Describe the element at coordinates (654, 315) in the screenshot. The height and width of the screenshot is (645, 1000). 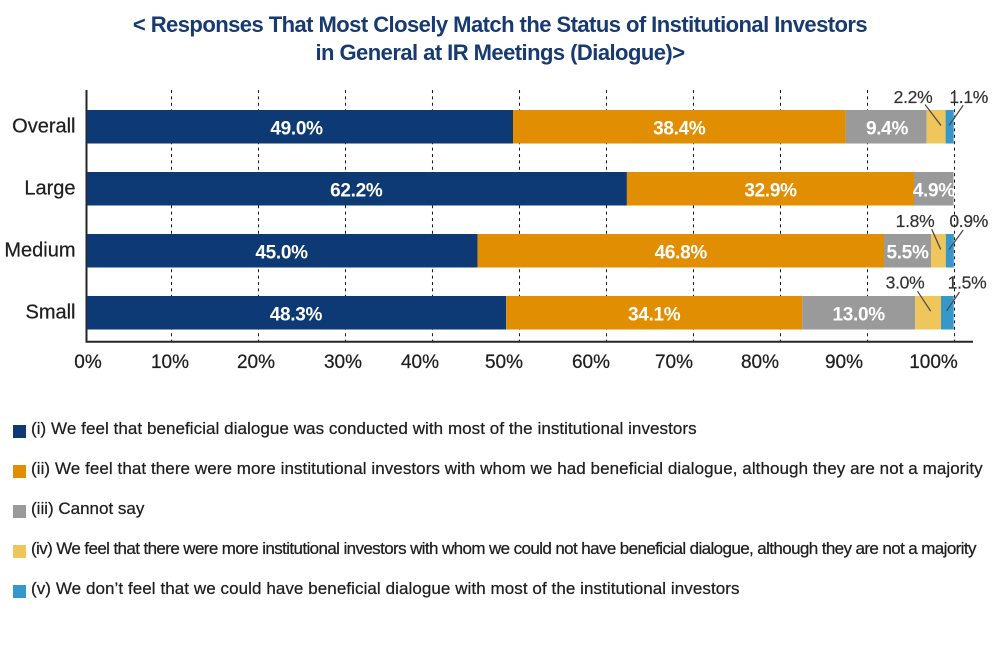
I see `svg-text: 34.1%` at that location.